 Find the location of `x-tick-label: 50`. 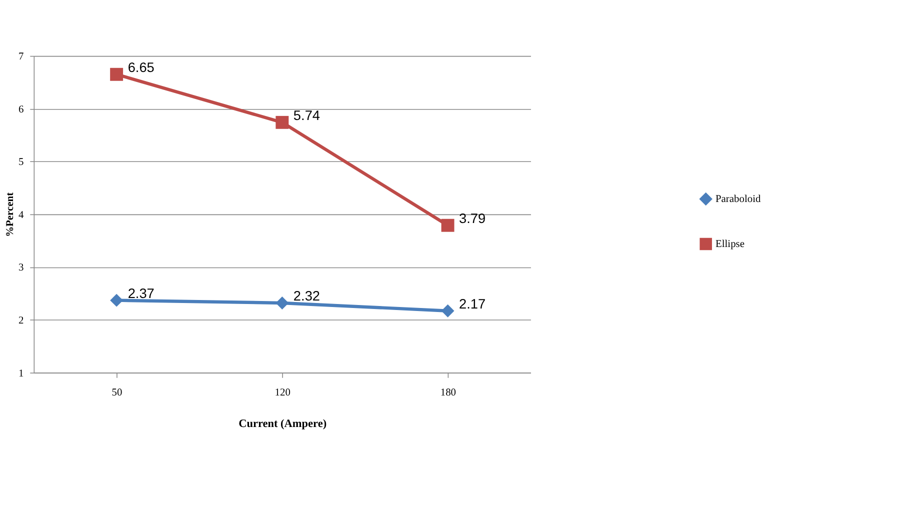

x-tick-label: 50 is located at coordinates (117, 393).